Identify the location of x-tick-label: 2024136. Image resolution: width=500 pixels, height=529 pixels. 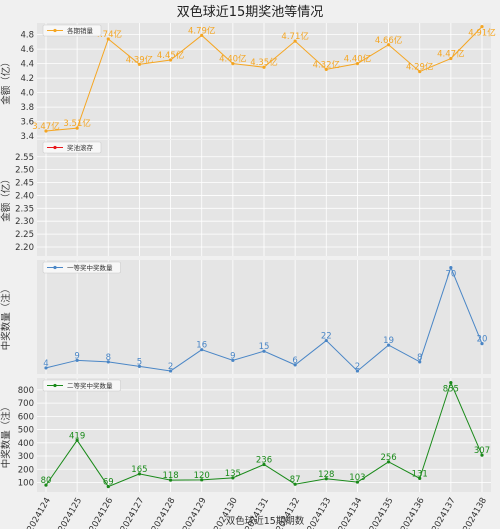
(413, 512).